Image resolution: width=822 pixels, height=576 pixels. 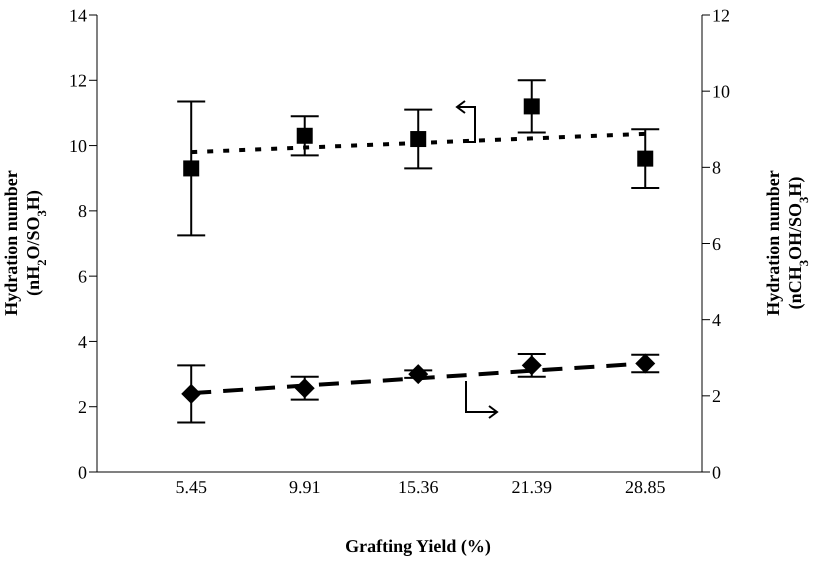 What do you see at coordinates (531, 486) in the screenshot?
I see `x-tick-label: 21.39` at bounding box center [531, 486].